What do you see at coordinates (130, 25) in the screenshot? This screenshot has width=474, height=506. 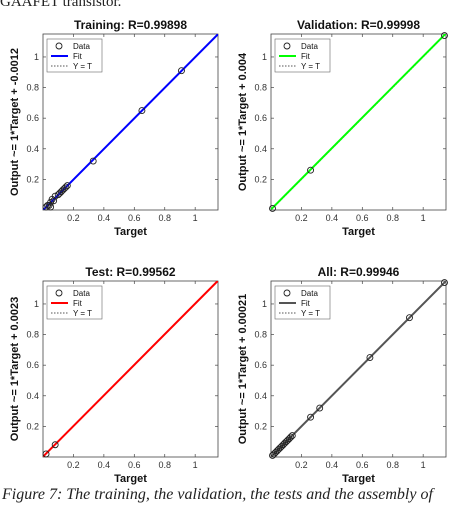 I see `chart-title: Training: R=0.99898` at bounding box center [130, 25].